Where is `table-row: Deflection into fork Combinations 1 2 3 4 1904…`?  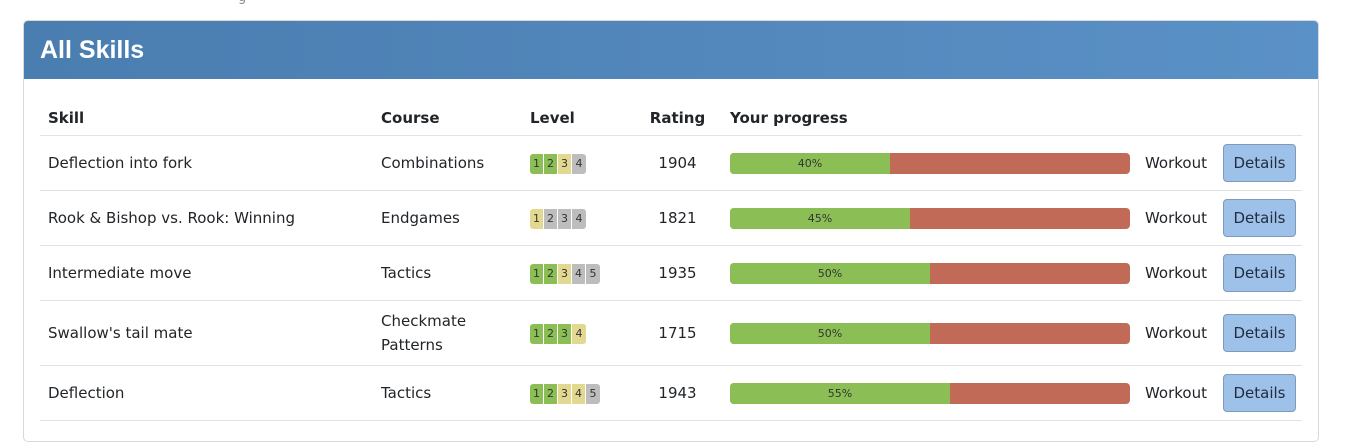 table-row: Deflection into fork Combinations 1 2 3 4 1904… is located at coordinates (671, 163).